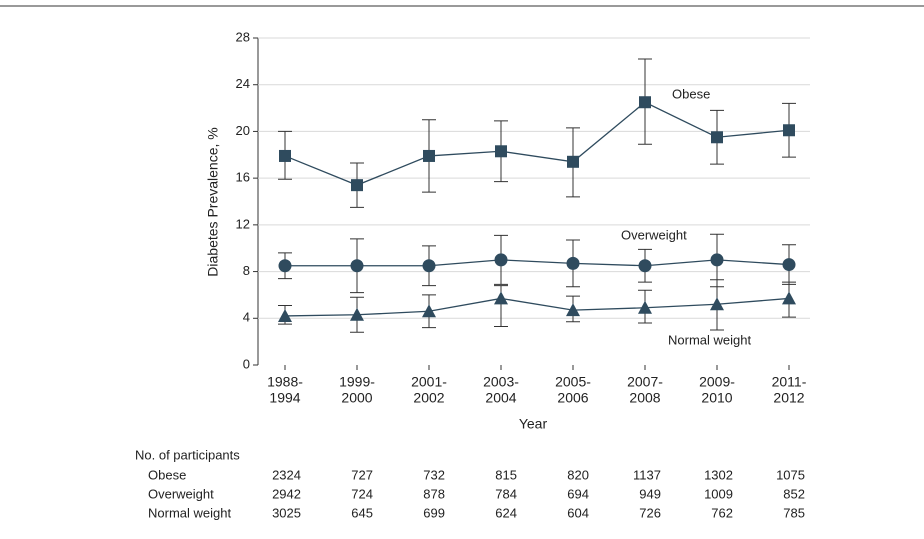 The height and width of the screenshot is (539, 924). Describe the element at coordinates (286, 493) in the screenshot. I see `table-cell: 2942` at that location.